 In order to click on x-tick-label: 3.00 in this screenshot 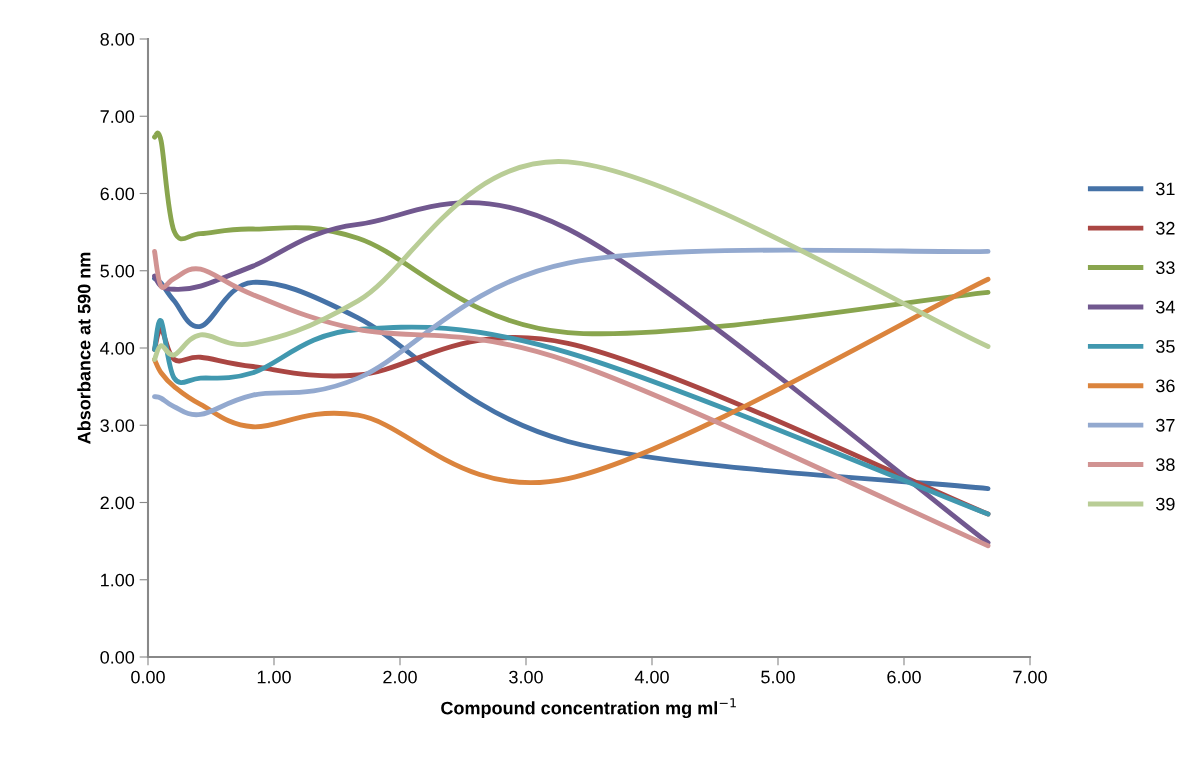, I will do `click(526, 677)`.